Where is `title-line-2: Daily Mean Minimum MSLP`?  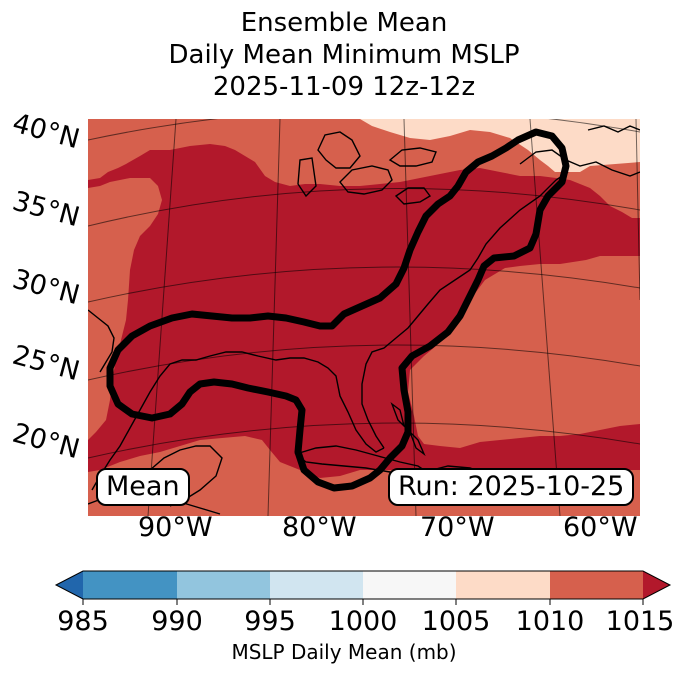
title-line-2: Daily Mean Minimum MSLP is located at coordinates (344, 55).